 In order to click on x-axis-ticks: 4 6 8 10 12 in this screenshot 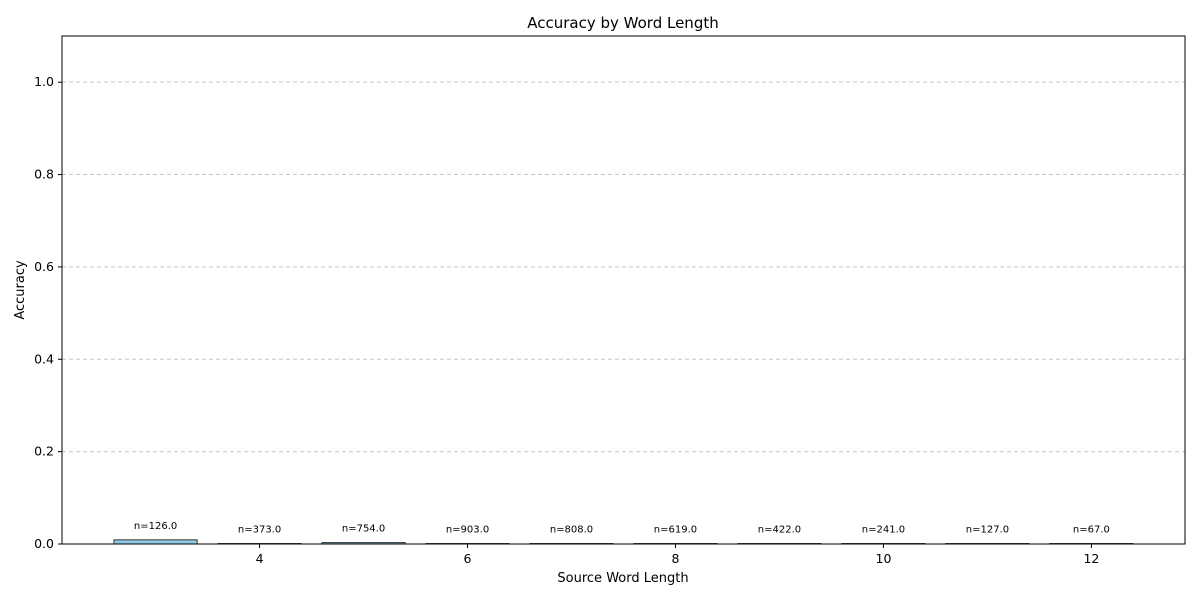, I will do `click(677, 555)`.